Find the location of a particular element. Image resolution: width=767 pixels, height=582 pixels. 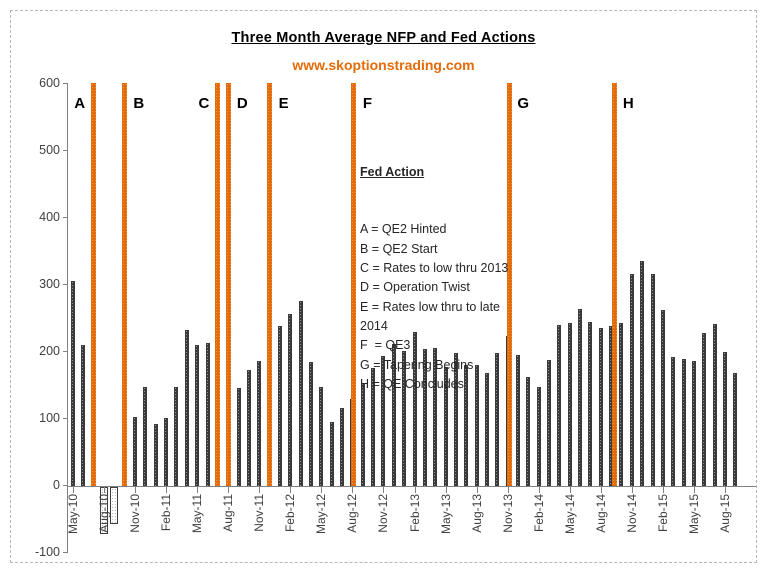

fed-action-letter-f: F is located at coordinates (367, 103).